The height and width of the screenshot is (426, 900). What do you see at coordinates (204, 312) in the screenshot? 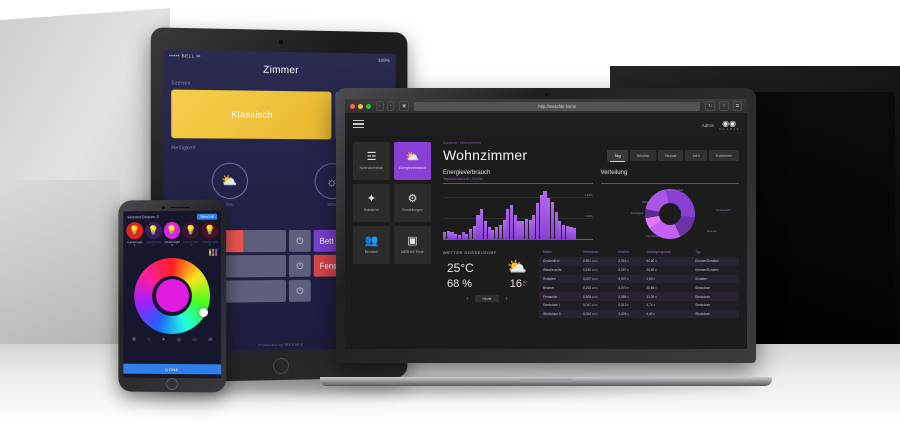
I see `color-wheel-handle` at bounding box center [204, 312].